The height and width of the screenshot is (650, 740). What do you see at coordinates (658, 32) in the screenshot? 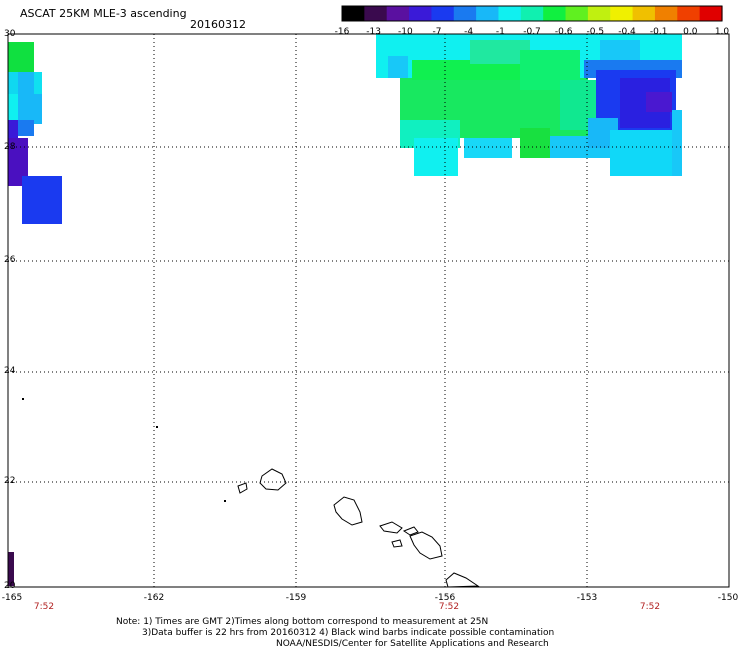
I see `colorbar-tick-label: -0.1` at bounding box center [658, 32].